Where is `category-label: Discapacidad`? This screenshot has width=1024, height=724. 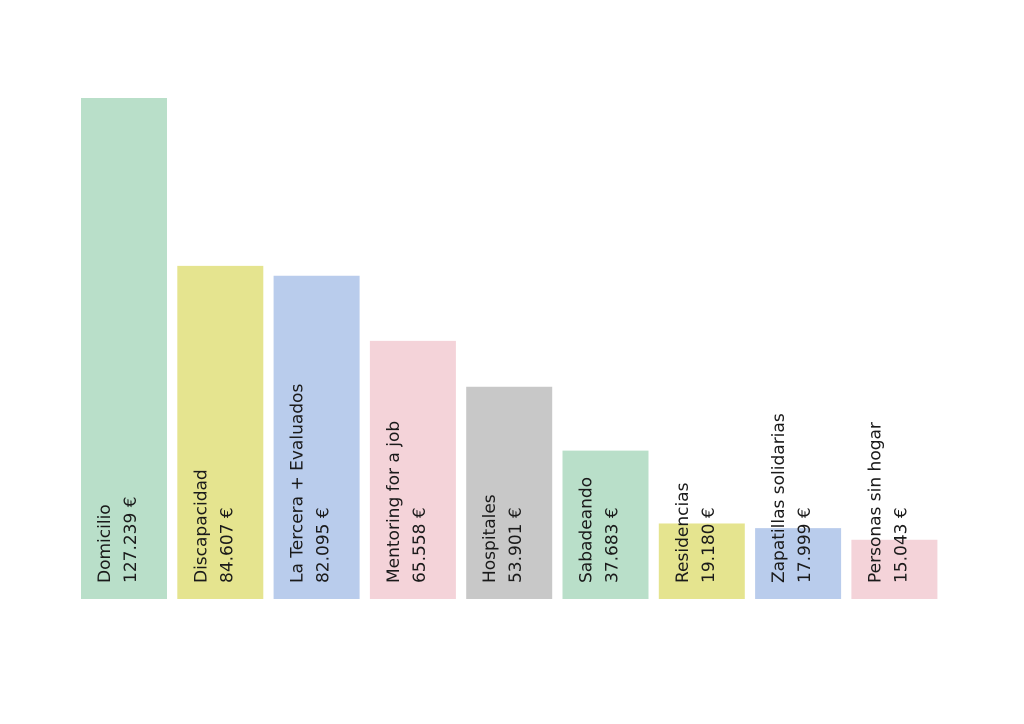
category-label: Discapacidad is located at coordinates (201, 526).